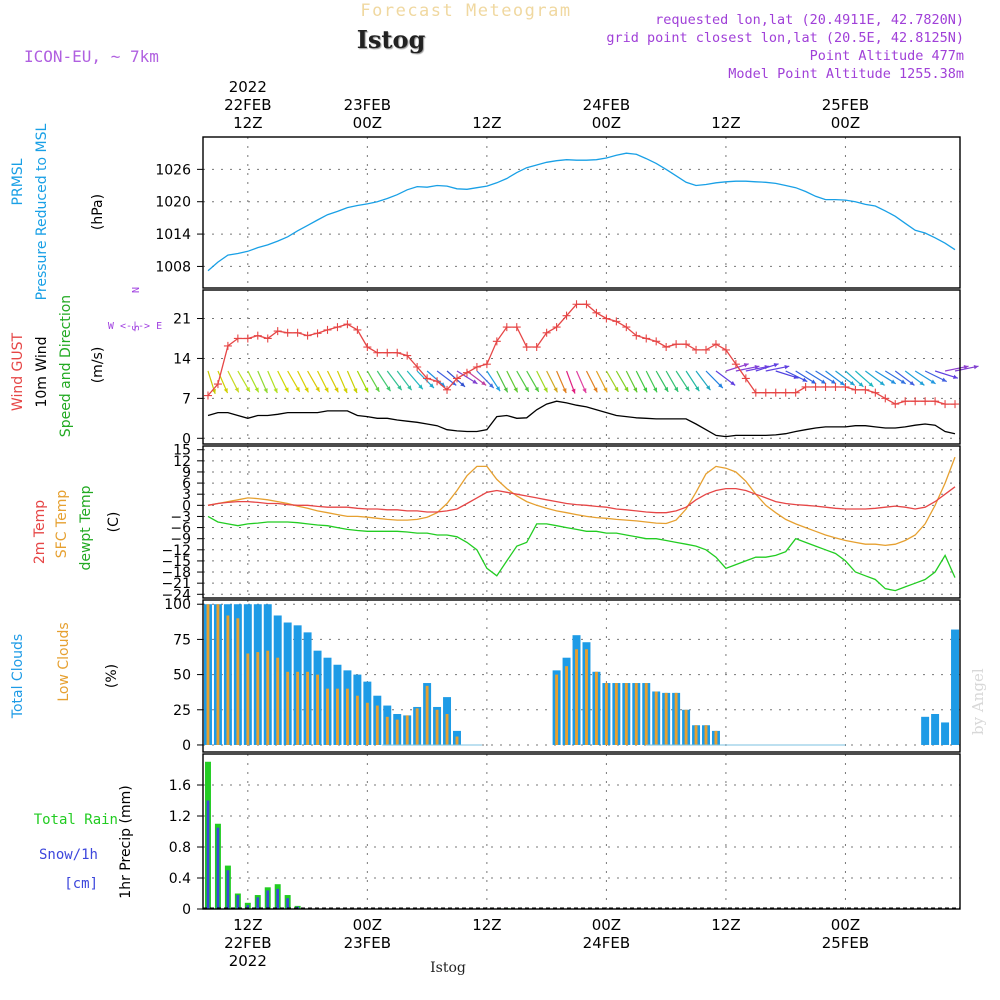 The height and width of the screenshot is (1000, 1000). What do you see at coordinates (177, 605) in the screenshot?
I see `ytick-label-clouds: 100` at bounding box center [177, 605].